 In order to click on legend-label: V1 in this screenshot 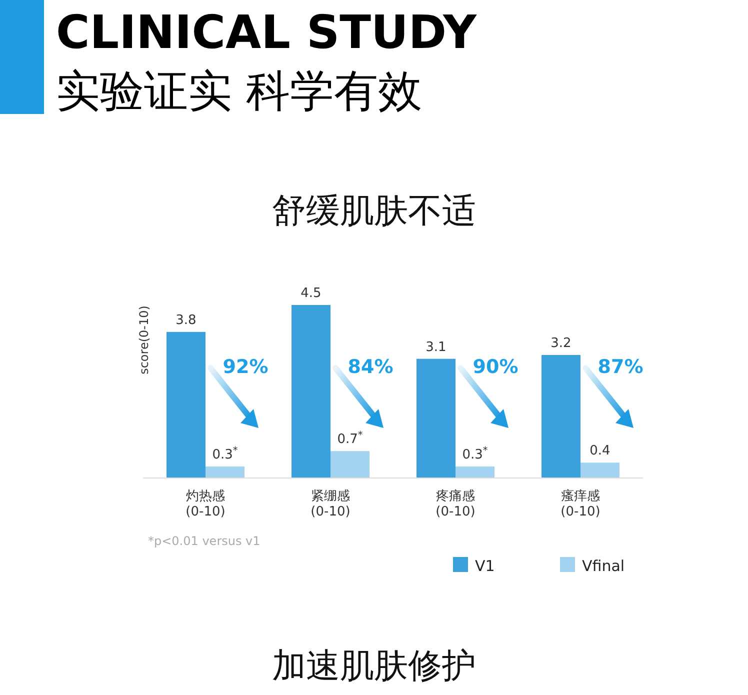, I will do `click(485, 566)`.